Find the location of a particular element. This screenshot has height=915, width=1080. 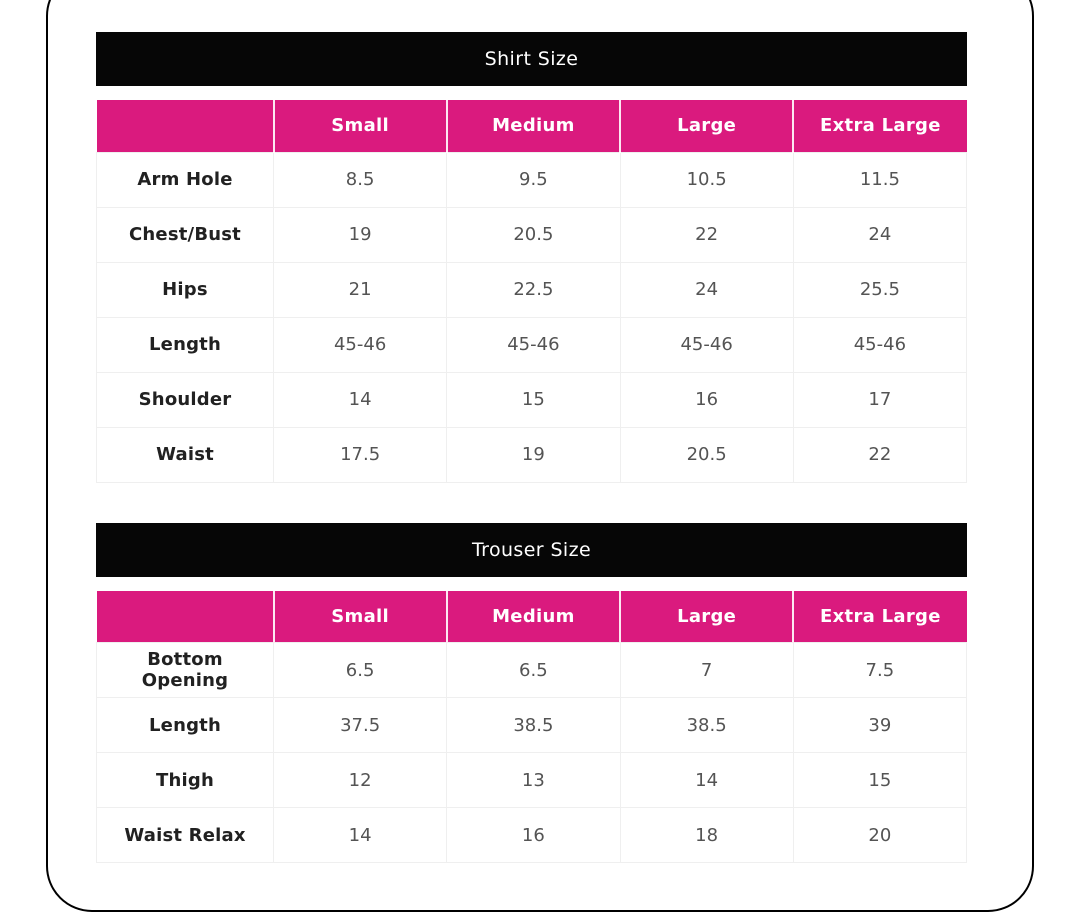

row-label-bottom-opening: Bottom Opening is located at coordinates (185, 670).